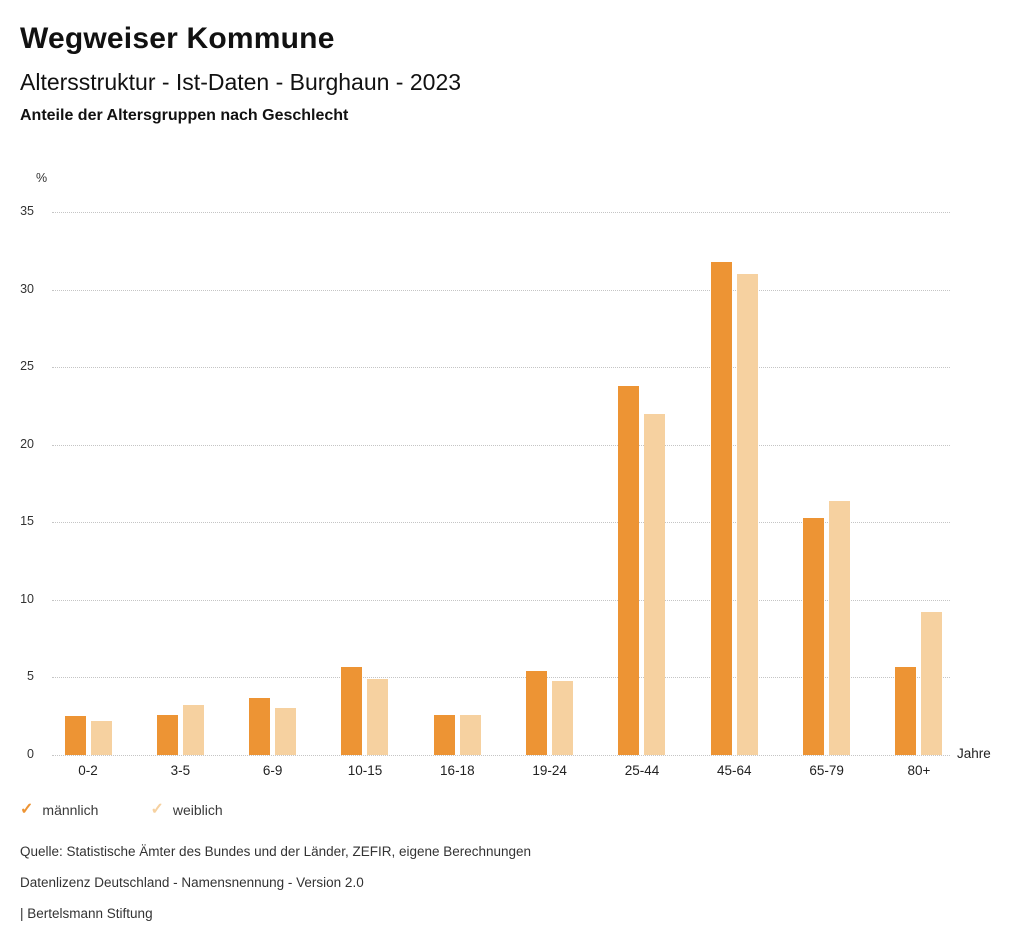  Describe the element at coordinates (272, 770) in the screenshot. I see `x-axis-category-label: 6-9` at that location.